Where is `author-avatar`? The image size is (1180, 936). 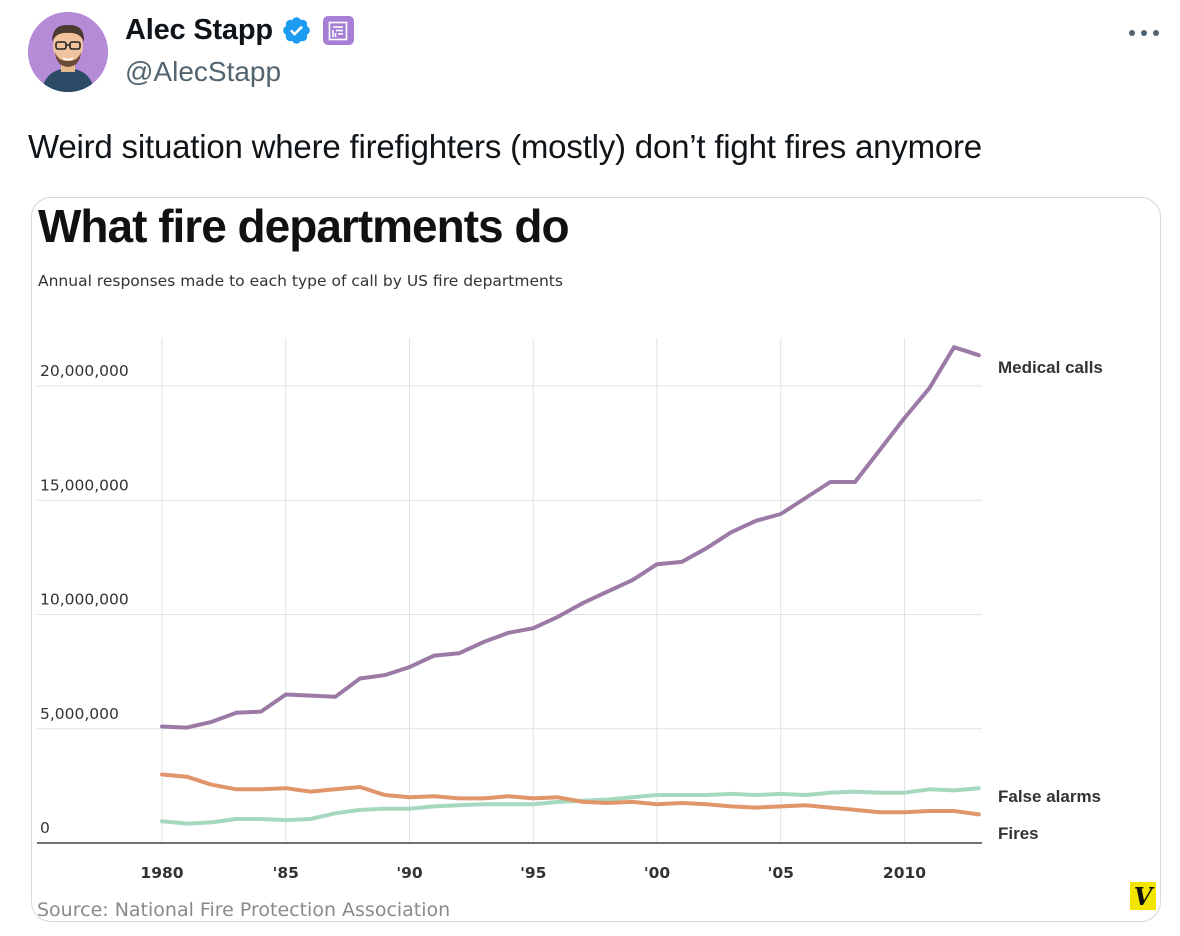
author-avatar is located at coordinates (68, 52).